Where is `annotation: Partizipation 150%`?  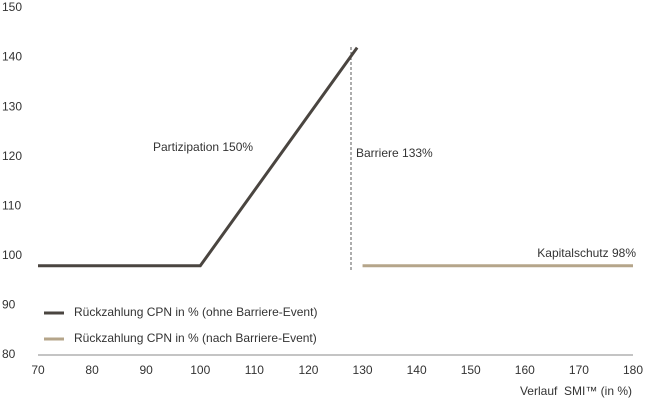
annotation: Partizipation 150% is located at coordinates (203, 147).